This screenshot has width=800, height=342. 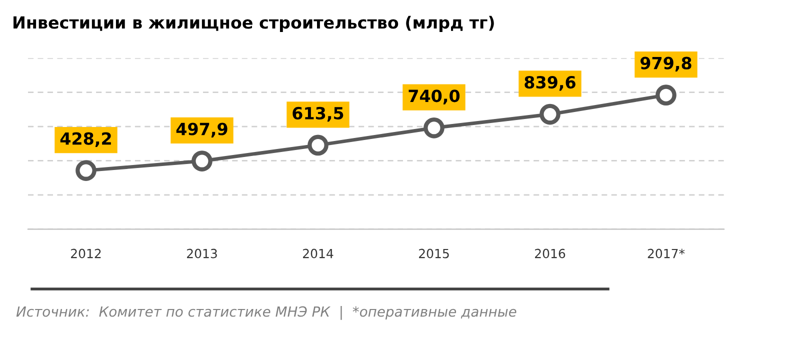 I want to click on x-tick-label: 2012, so click(x=86, y=253).